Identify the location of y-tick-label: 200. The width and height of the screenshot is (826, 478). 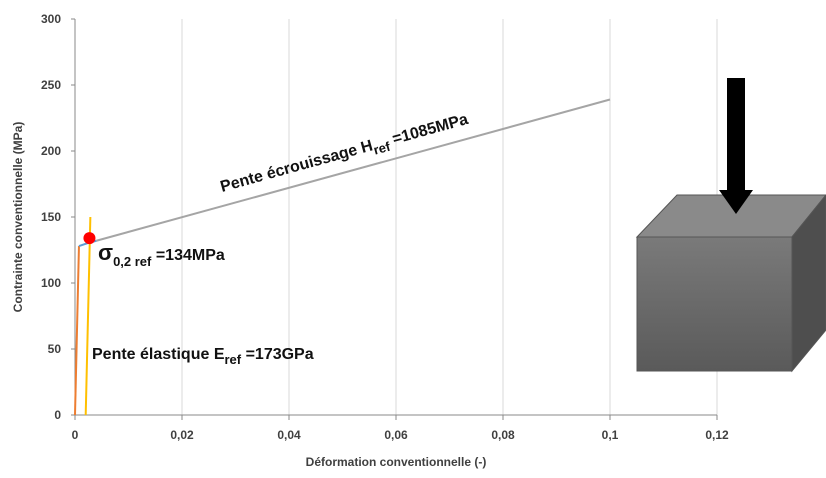
(51, 151).